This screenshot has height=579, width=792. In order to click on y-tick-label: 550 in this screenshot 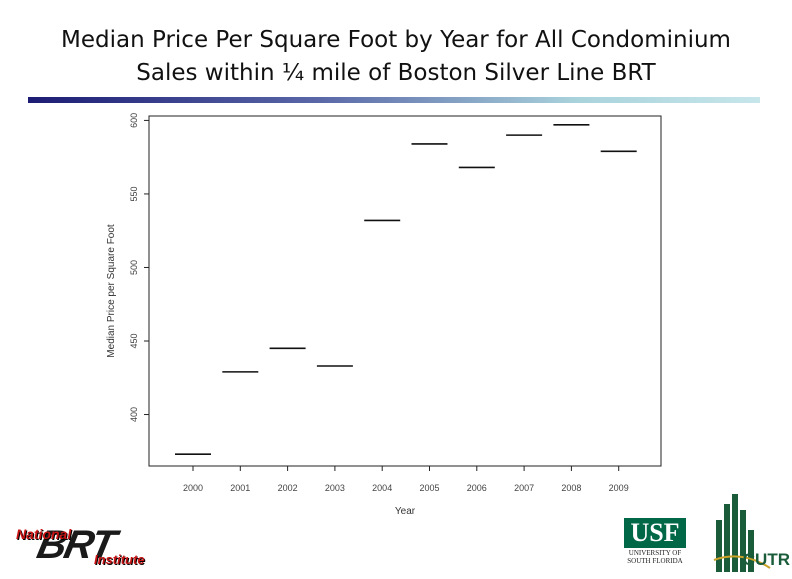, I will do `click(134, 193)`.